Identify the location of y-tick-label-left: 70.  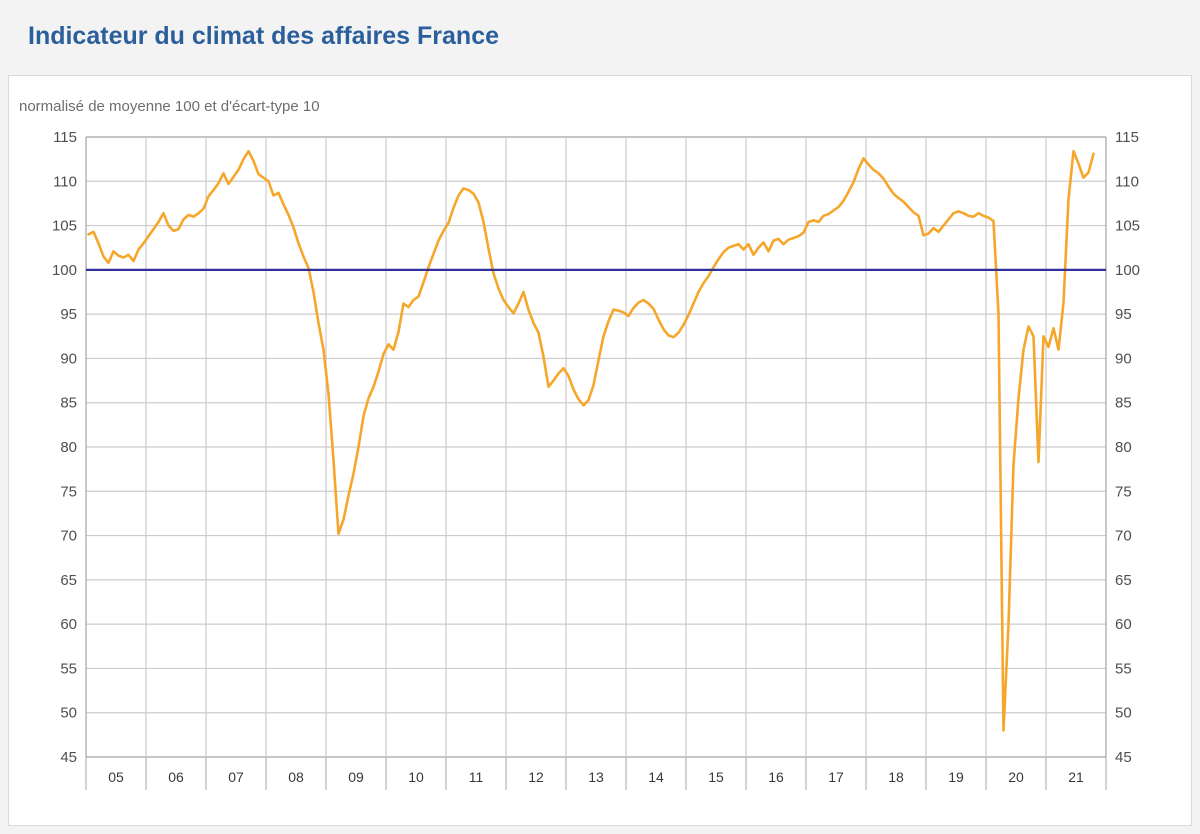
(68, 536).